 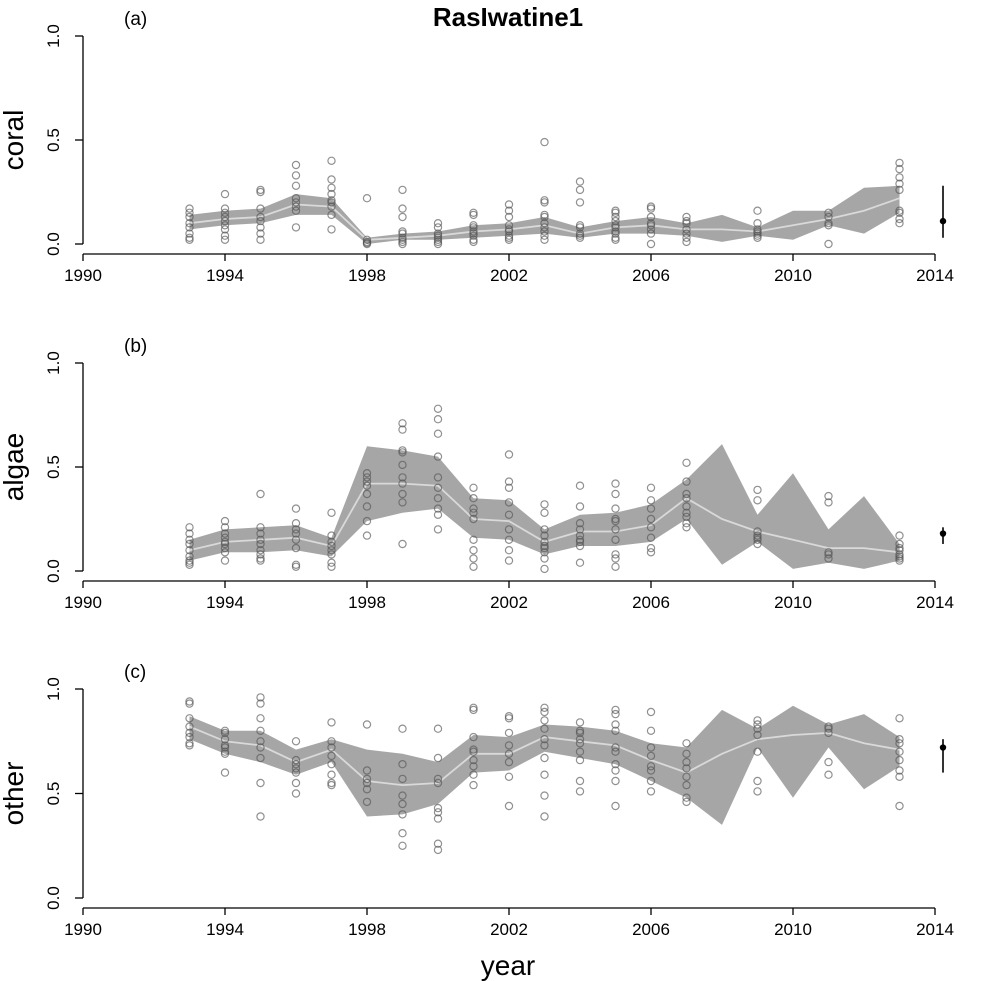 What do you see at coordinates (135, 19) in the screenshot?
I see `panel-label: (a)` at bounding box center [135, 19].